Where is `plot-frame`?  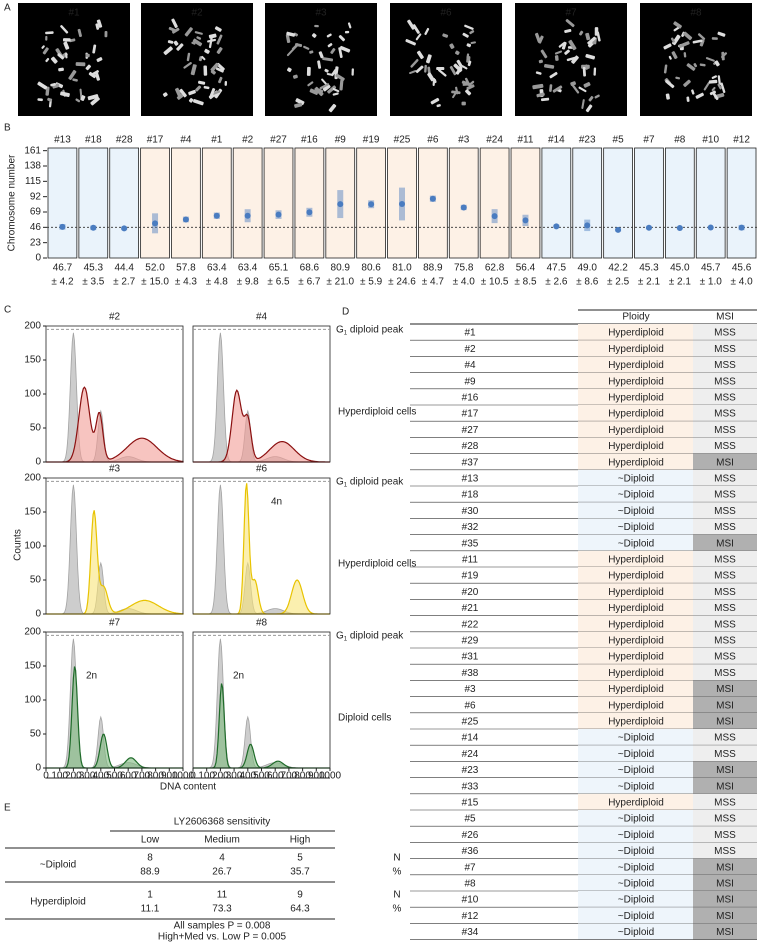
plot-frame is located at coordinates (261, 546).